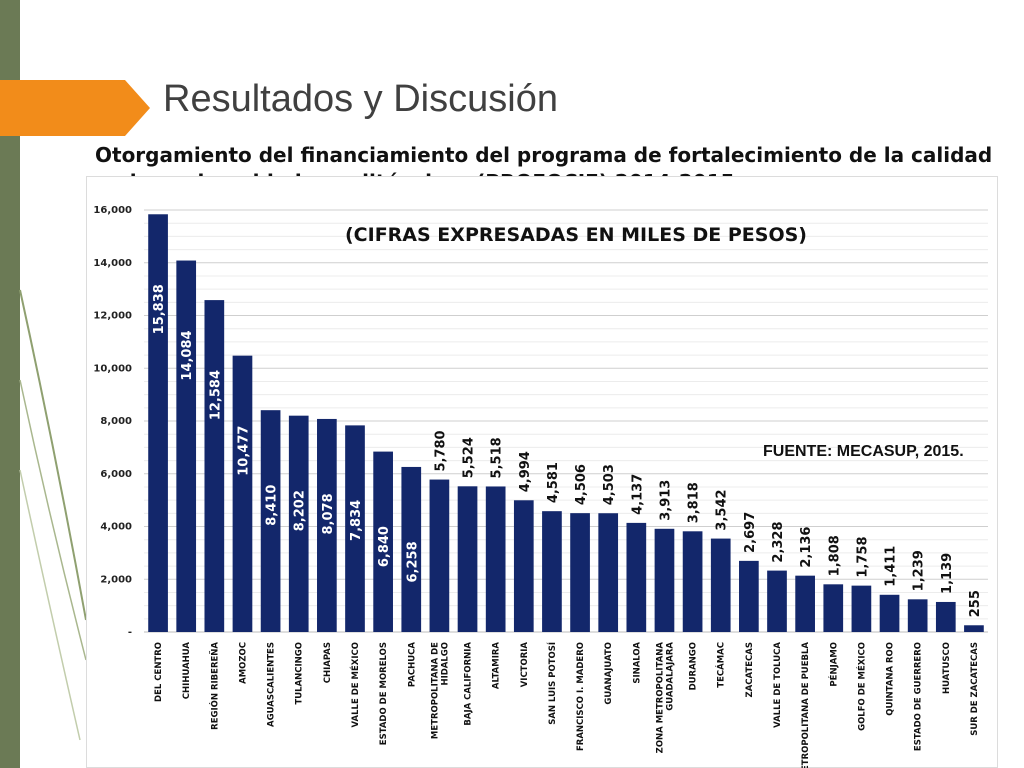 The image size is (1024, 768). What do you see at coordinates (947, 668) in the screenshot?
I see `x-category-label: HUATUSCO` at bounding box center [947, 668].